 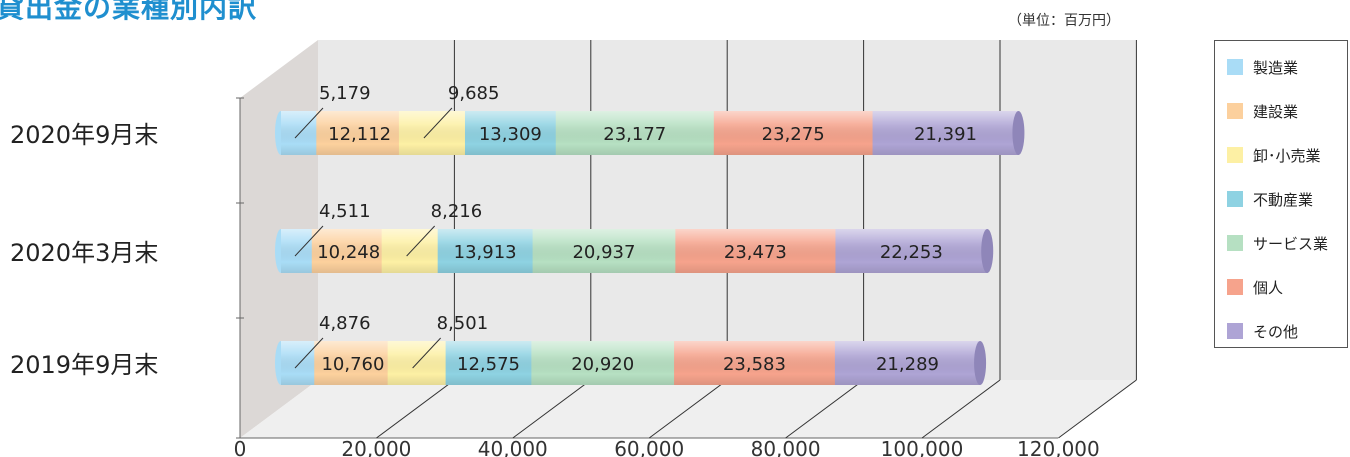 What do you see at coordinates (1276, 331) in the screenshot?
I see `legend-label: その他` at bounding box center [1276, 331].